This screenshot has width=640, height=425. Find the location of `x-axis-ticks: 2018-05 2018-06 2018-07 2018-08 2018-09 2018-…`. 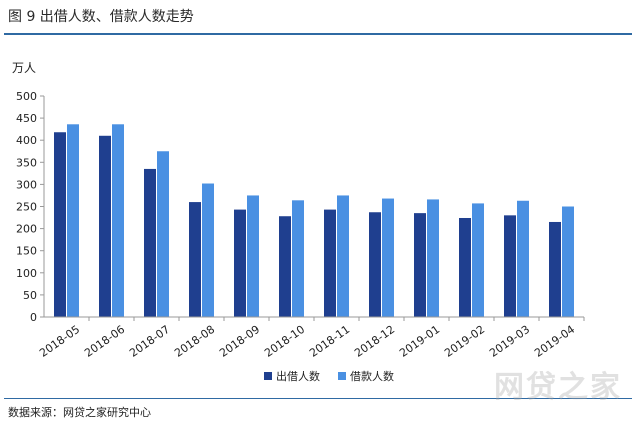

x-axis-ticks: 2018-05 2018-06 2018-07 2018-08 2018-09 2018-… is located at coordinates (311, 338).